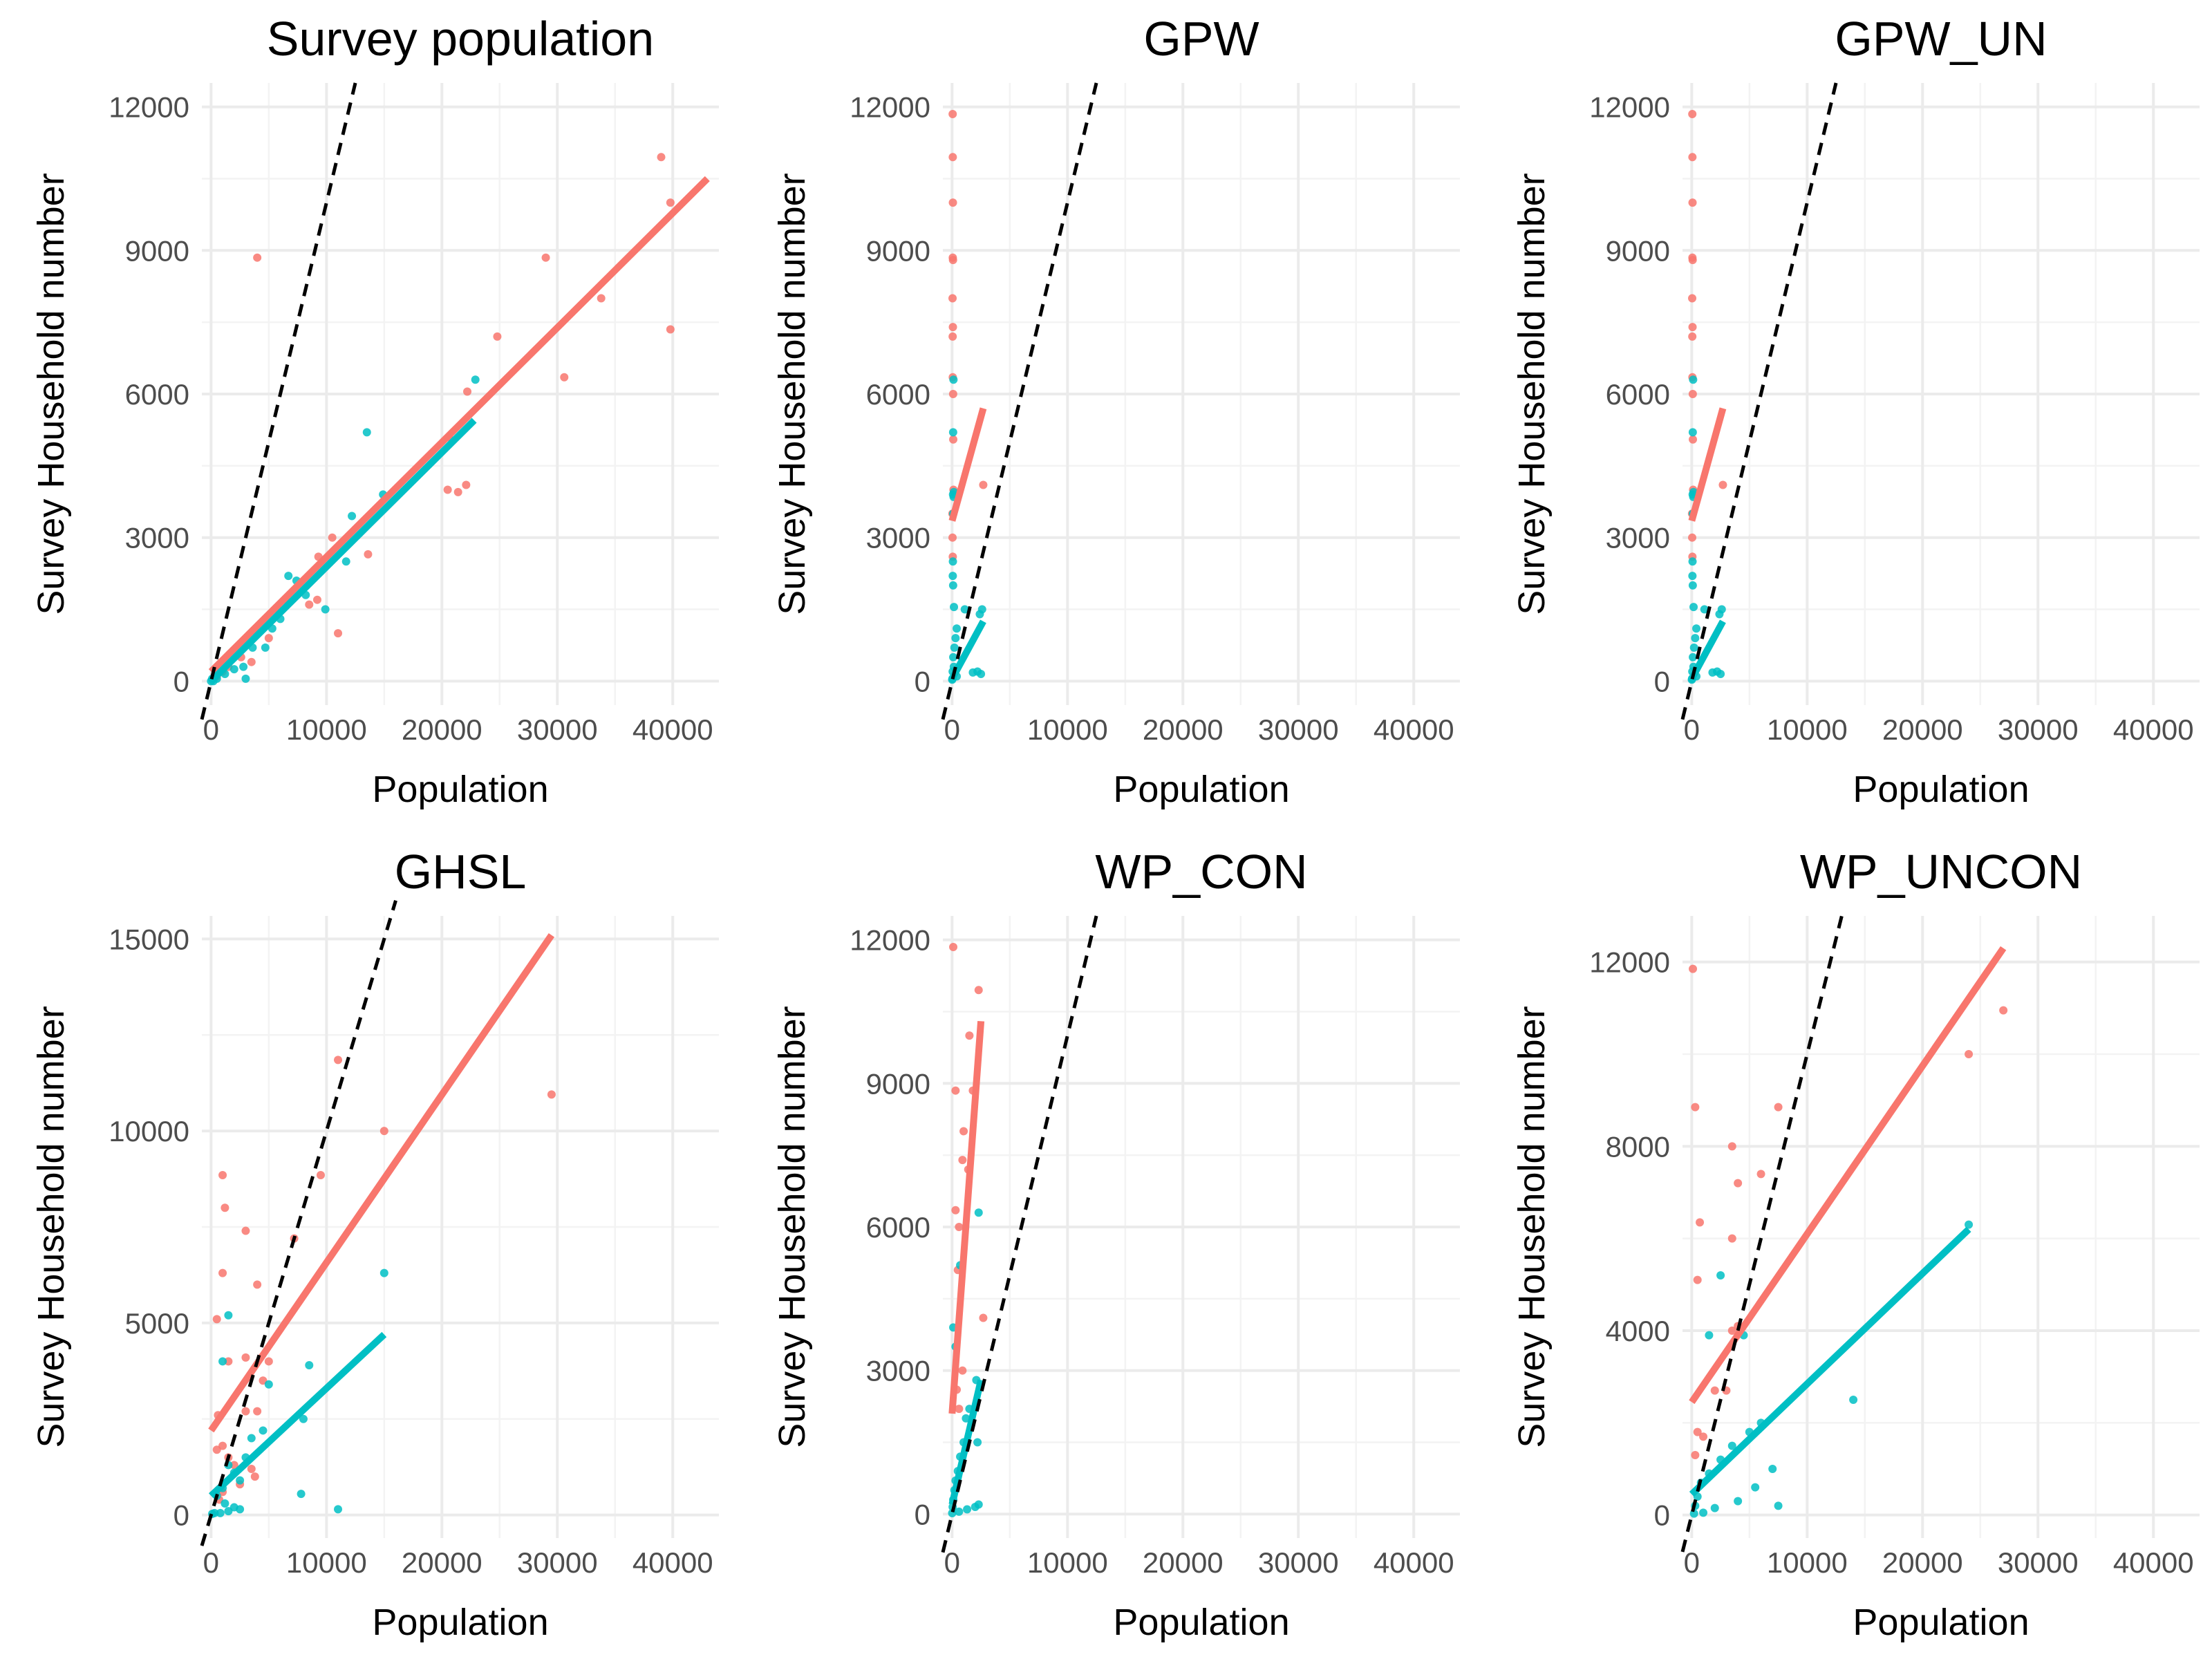  Describe the element at coordinates (157, 1323) in the screenshot. I see `y-tick-label: 5000` at that location.